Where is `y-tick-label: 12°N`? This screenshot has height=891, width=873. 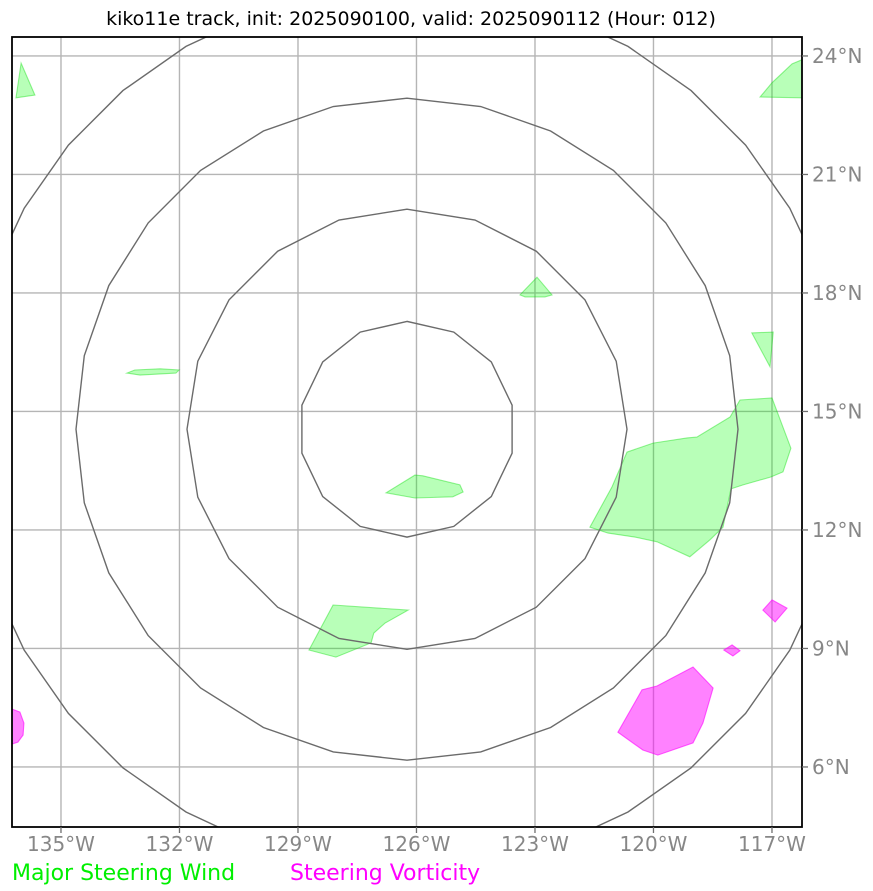
y-tick-label: 12°N is located at coordinates (837, 530).